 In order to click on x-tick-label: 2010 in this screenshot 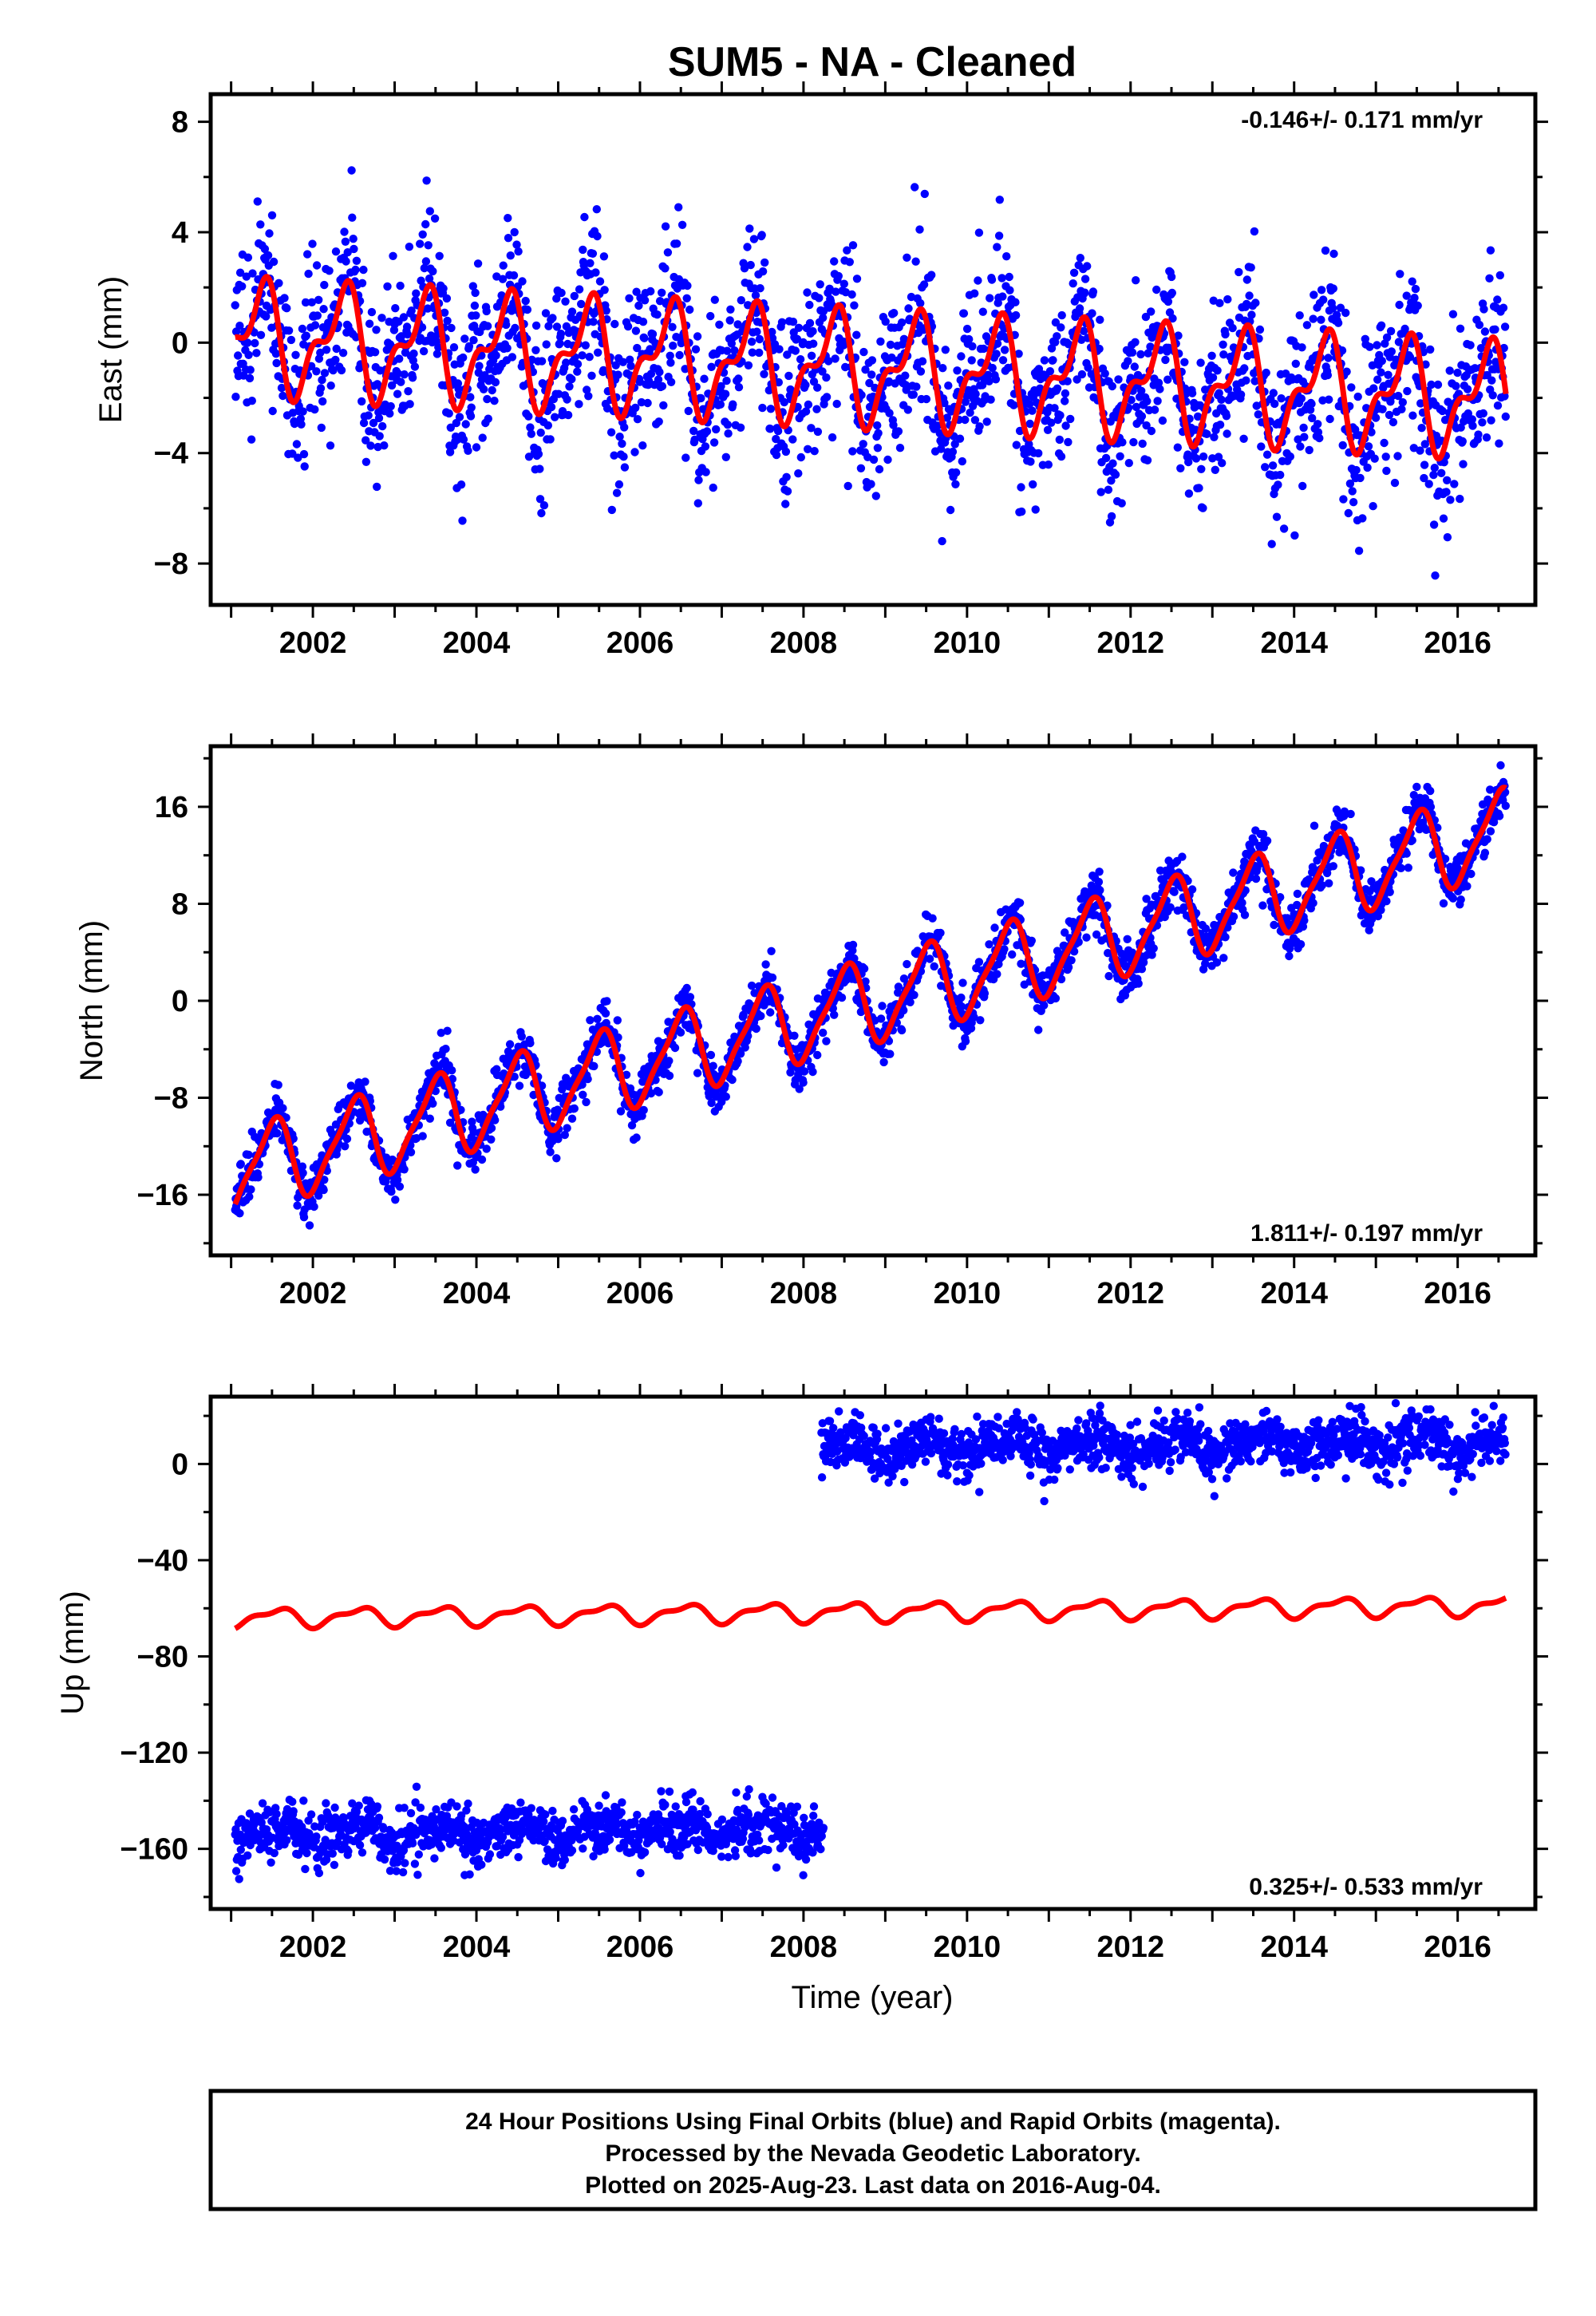, I will do `click(967, 1293)`.